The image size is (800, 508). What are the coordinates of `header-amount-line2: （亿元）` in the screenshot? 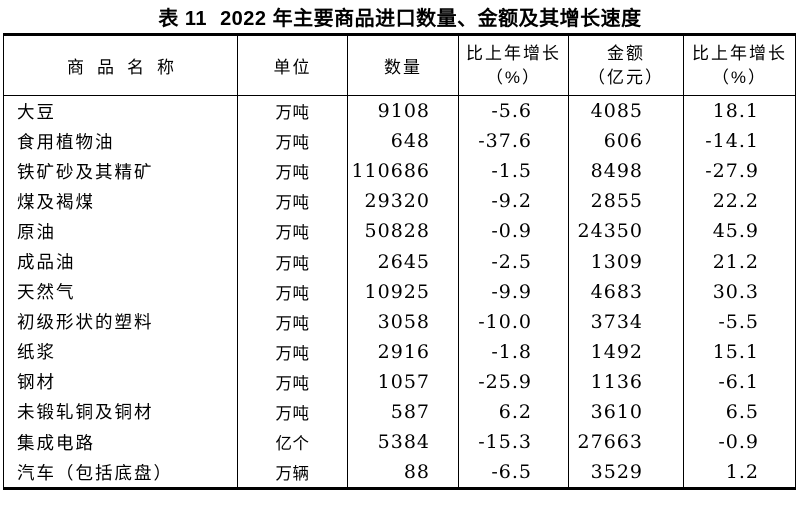 It's located at (626, 77).